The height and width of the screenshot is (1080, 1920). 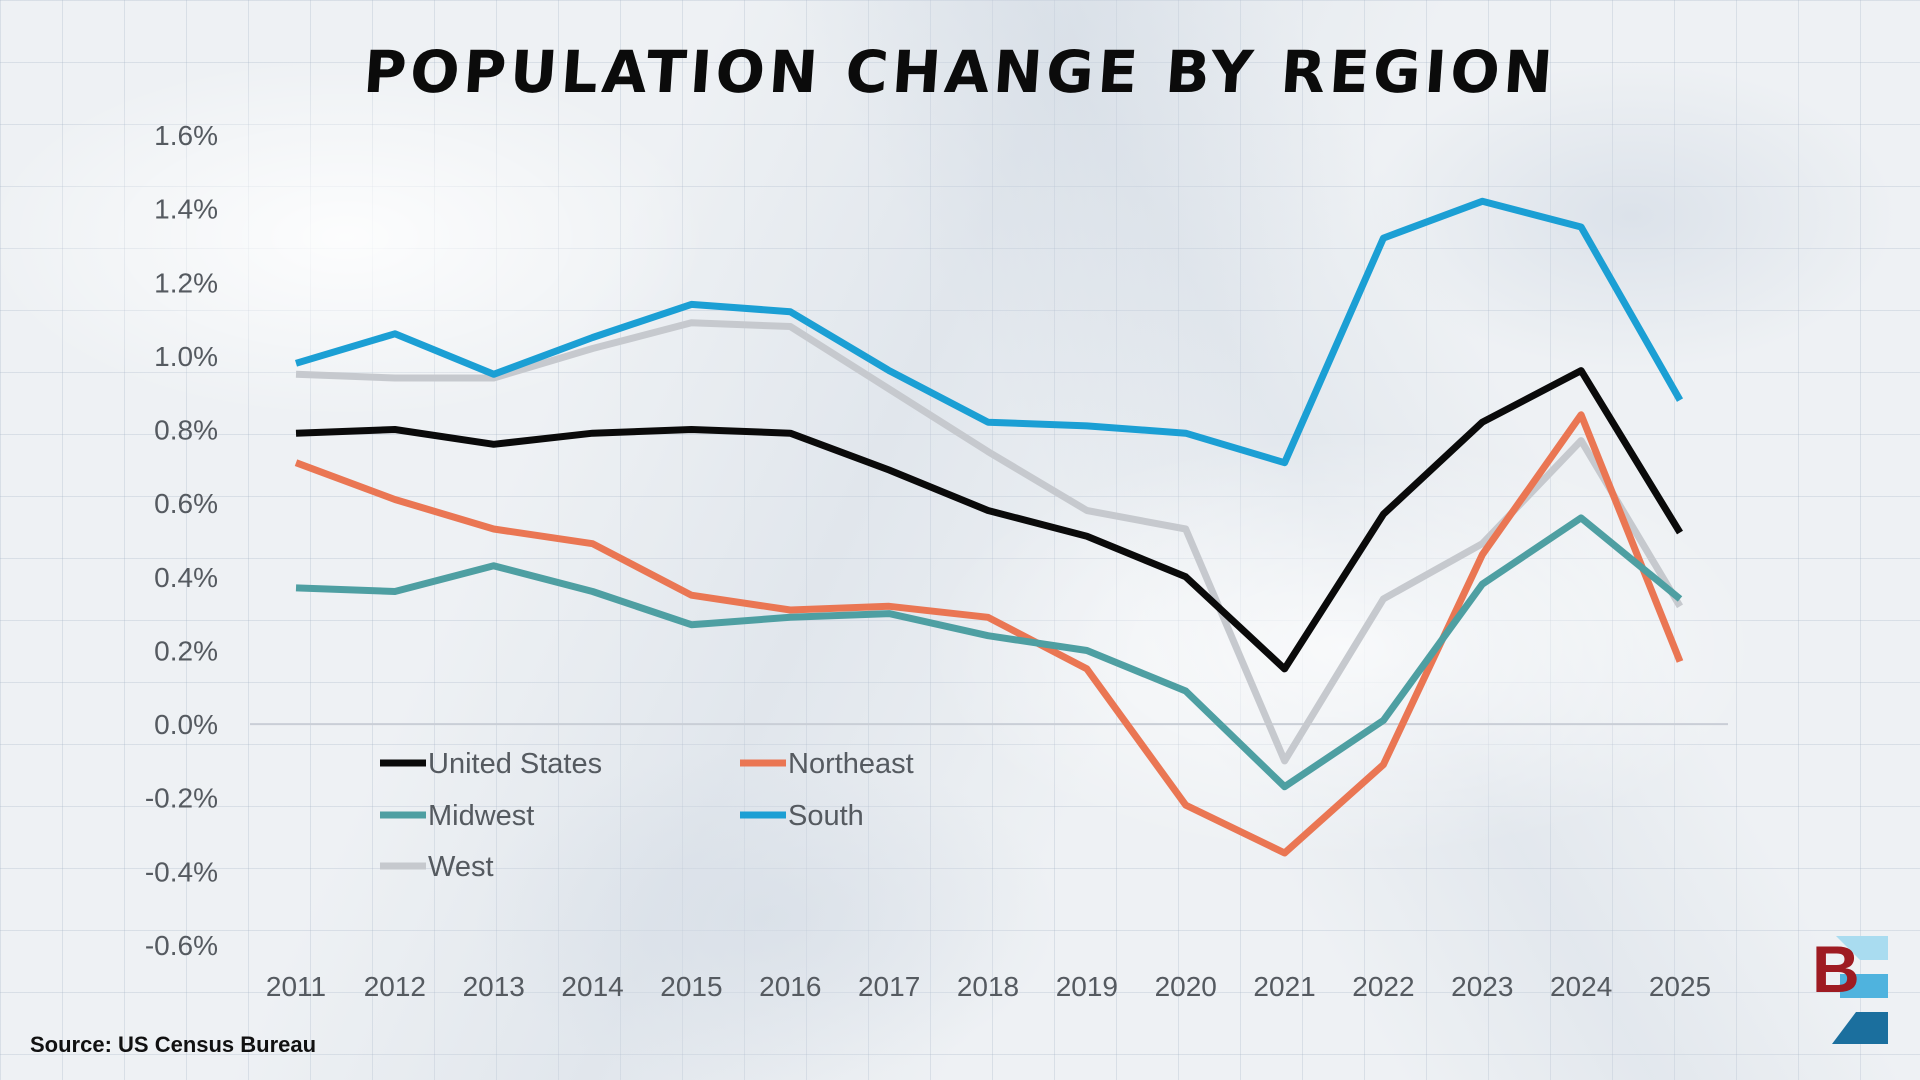 What do you see at coordinates (186, 724) in the screenshot?
I see `y-tick-label: 0.0%` at bounding box center [186, 724].